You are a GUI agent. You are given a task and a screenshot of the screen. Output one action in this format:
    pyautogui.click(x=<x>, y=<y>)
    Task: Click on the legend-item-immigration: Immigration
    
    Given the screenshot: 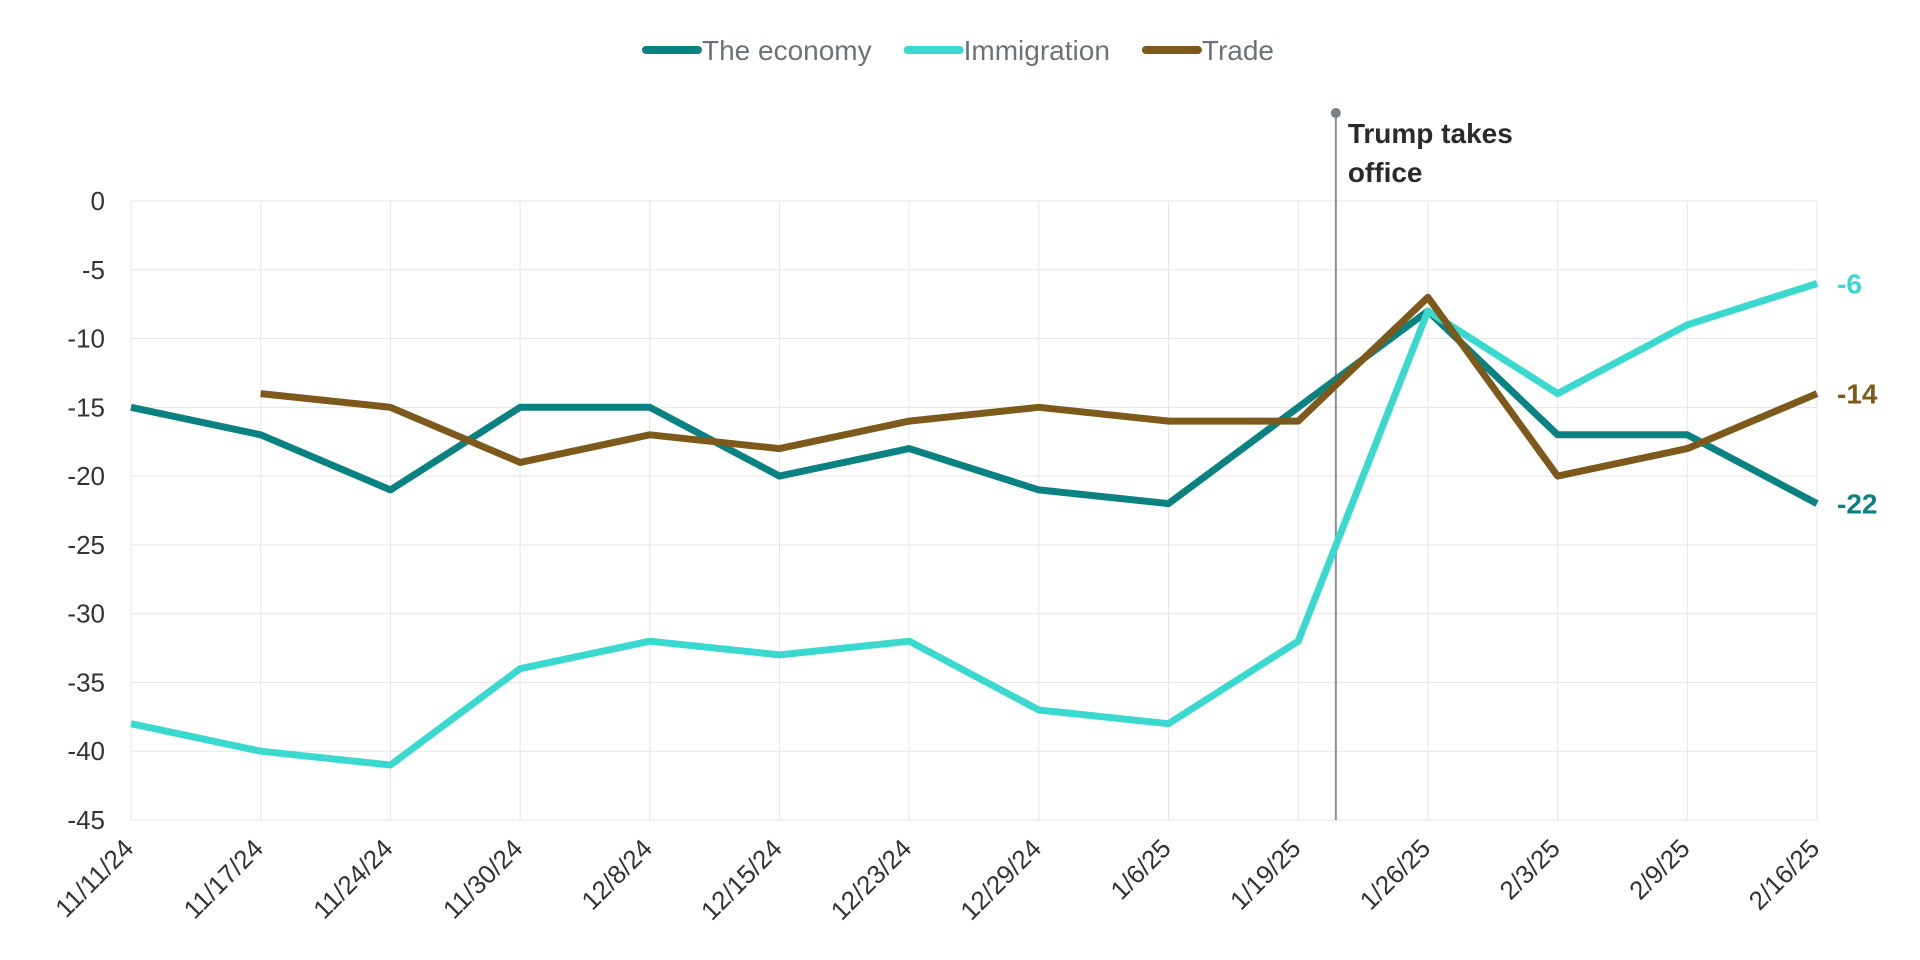 What is the action you would take?
    pyautogui.click(x=1006, y=50)
    